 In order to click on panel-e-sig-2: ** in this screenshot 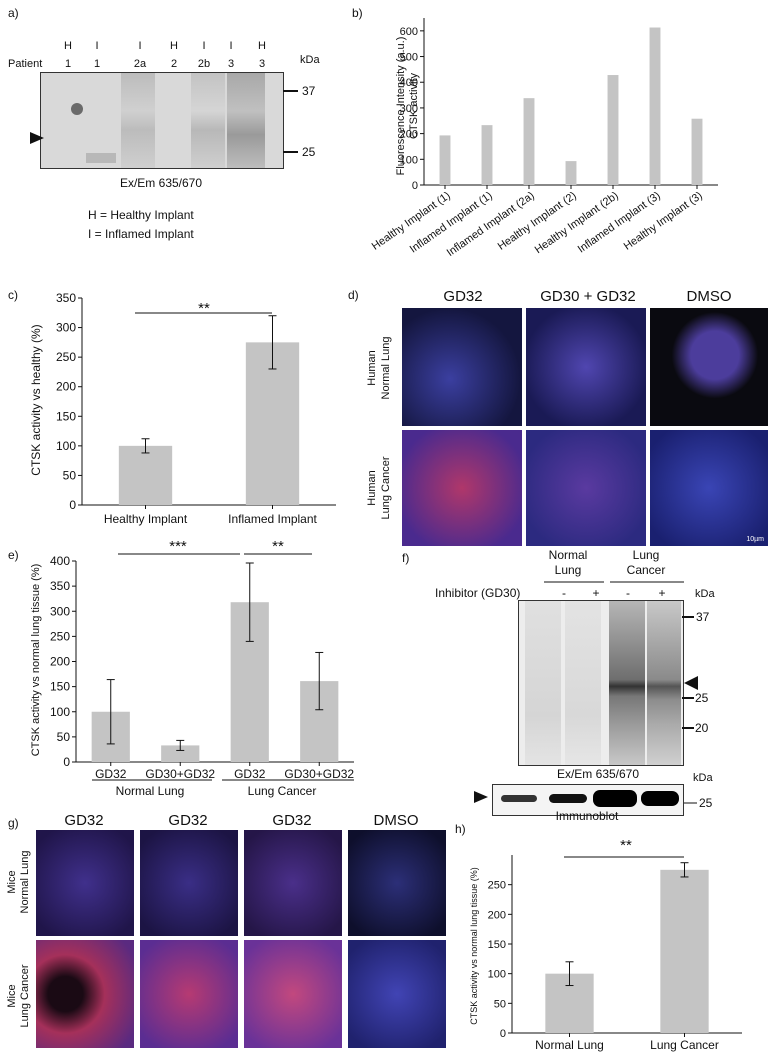, I will do `click(278, 546)`.